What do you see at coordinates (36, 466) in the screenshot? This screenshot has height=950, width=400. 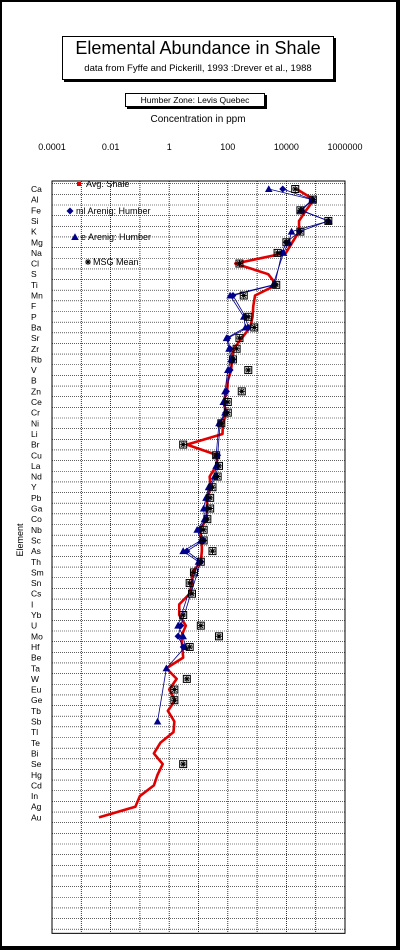 I see `y-tick-label: La` at bounding box center [36, 466].